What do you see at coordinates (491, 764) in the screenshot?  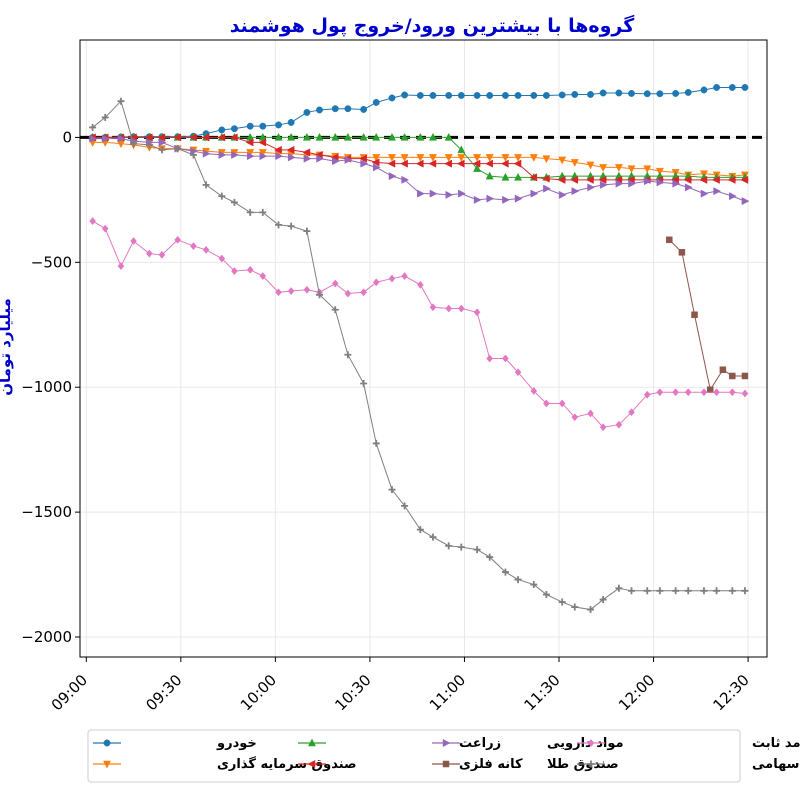 I see `legend-label: کانه فلزی` at bounding box center [491, 764].